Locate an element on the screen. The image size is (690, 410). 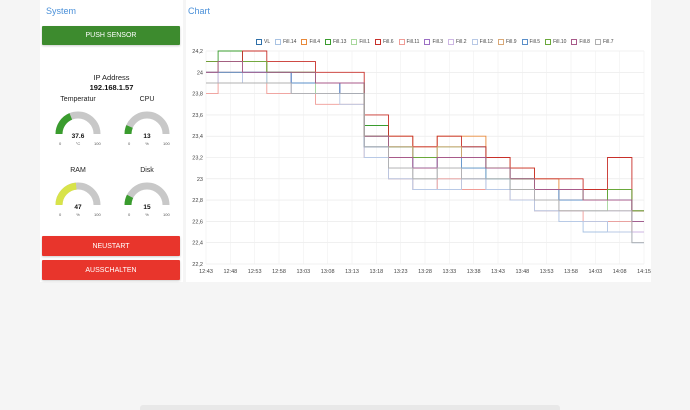
x-tick-label: 12:43 is located at coordinates (206, 272).